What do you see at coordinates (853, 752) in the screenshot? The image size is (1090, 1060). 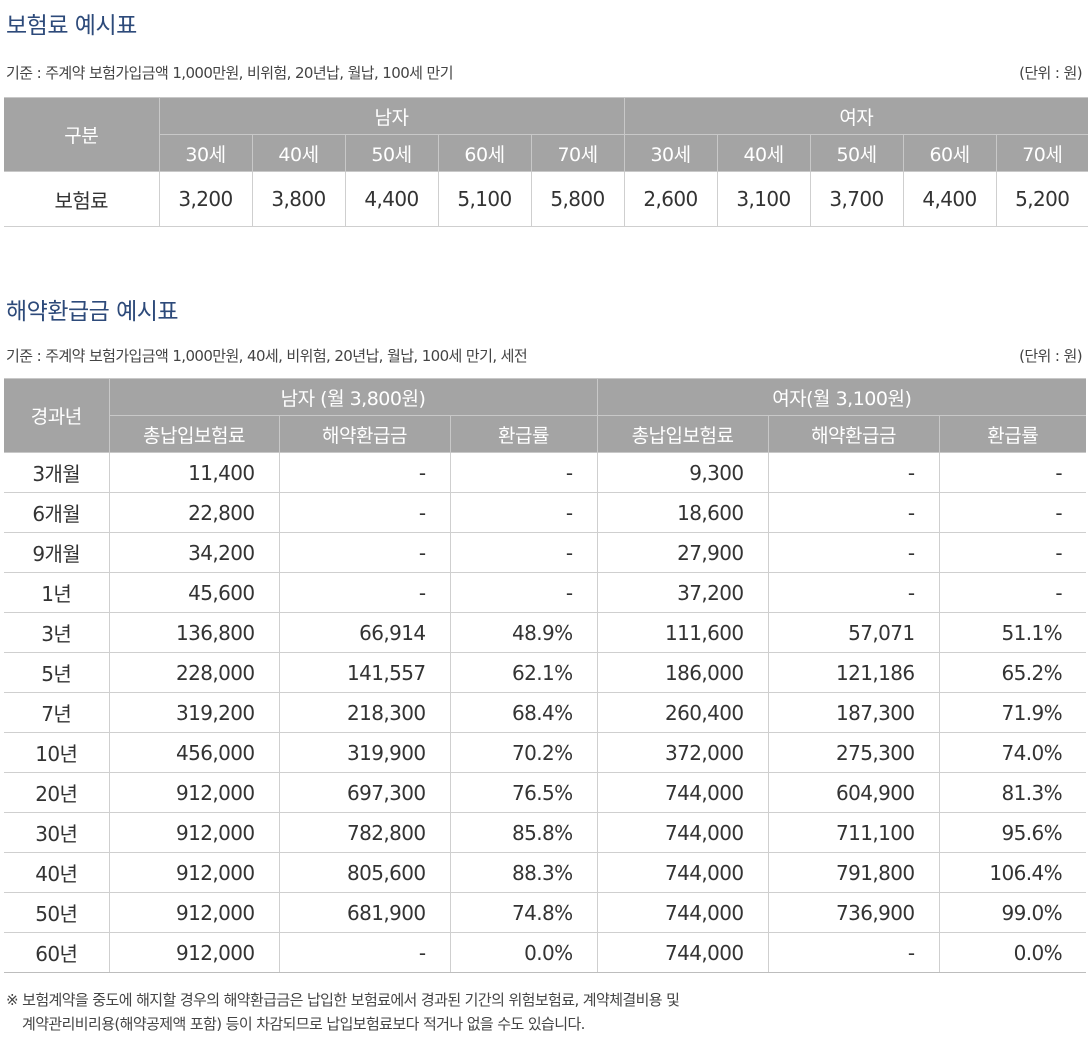 I see `female-refund-cell: 275,300` at bounding box center [853, 752].